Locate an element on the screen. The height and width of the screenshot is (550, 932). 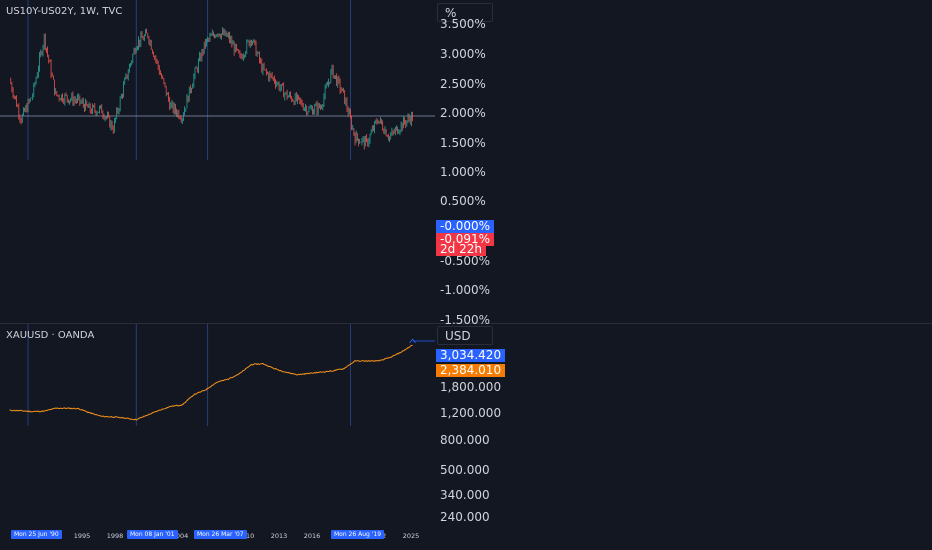
x-date-marker: Mon 25 Jun '90 is located at coordinates (36, 534).